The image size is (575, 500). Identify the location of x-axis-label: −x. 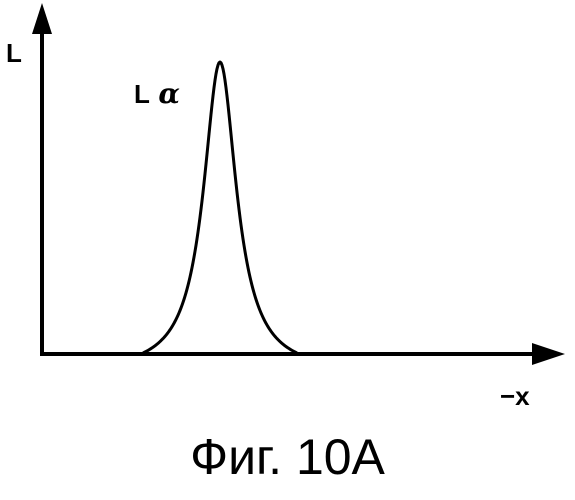
(515, 396).